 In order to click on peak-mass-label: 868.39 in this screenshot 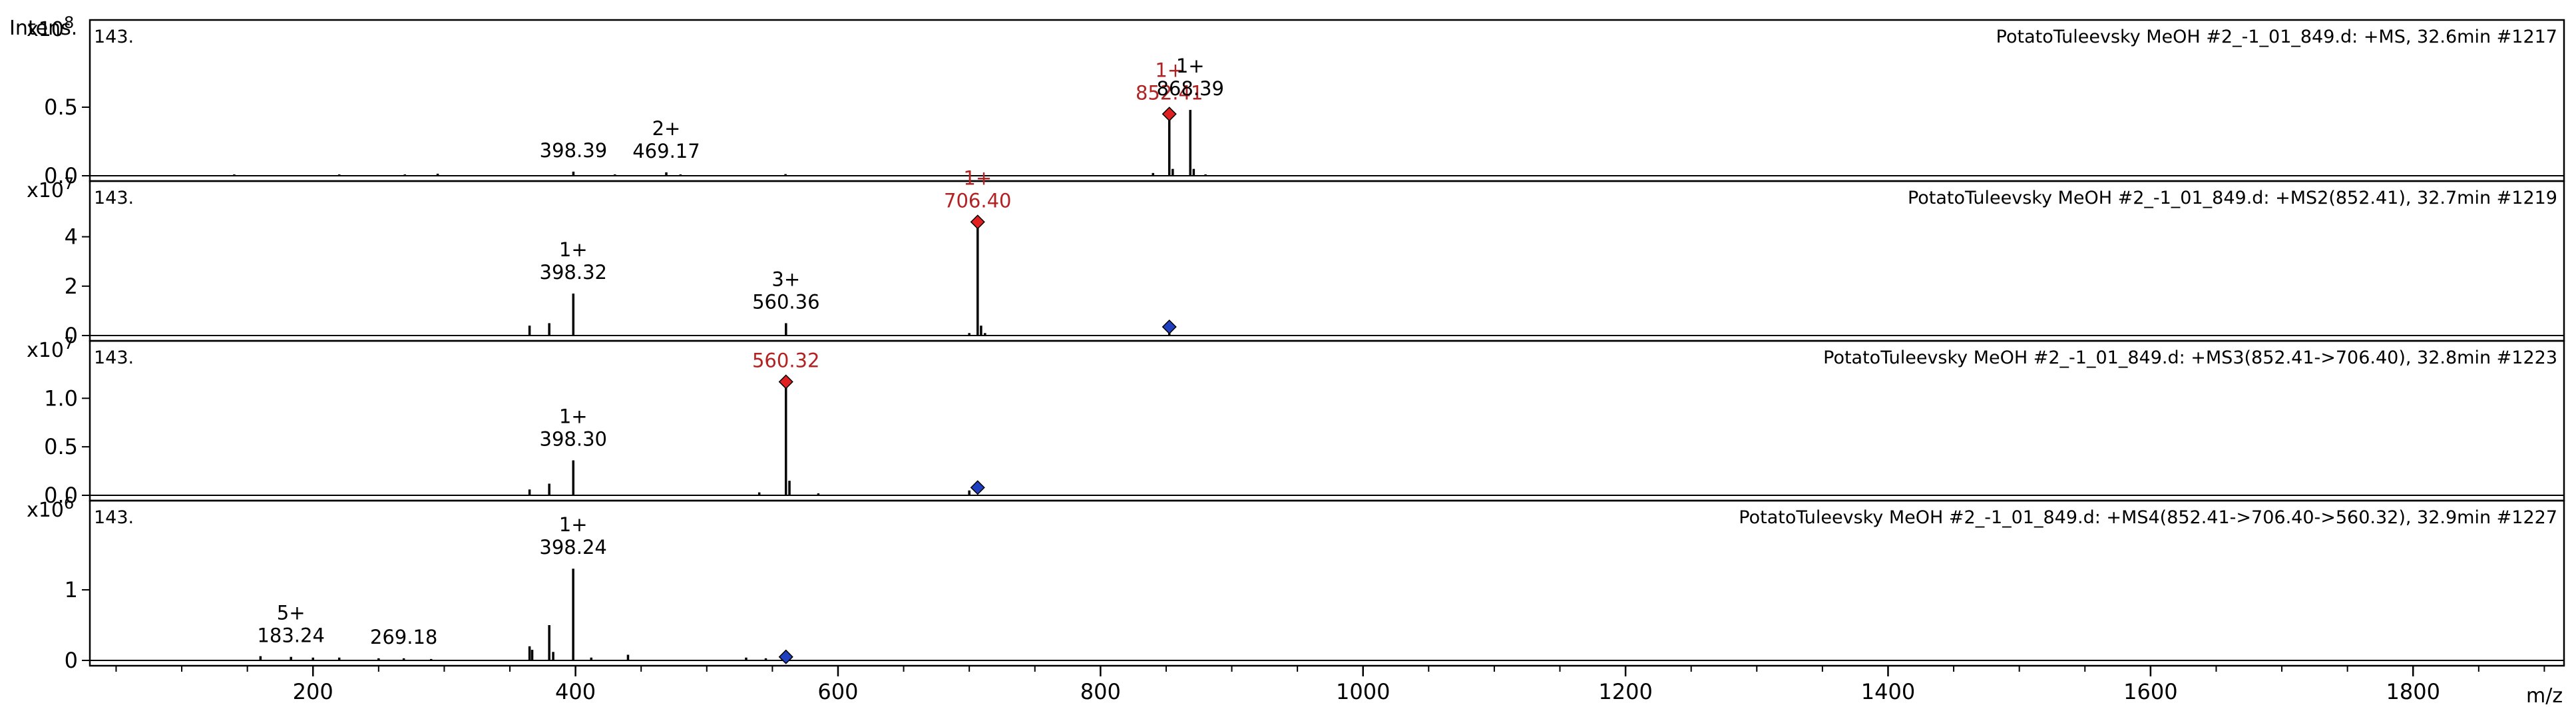, I will do `click(1189, 89)`.